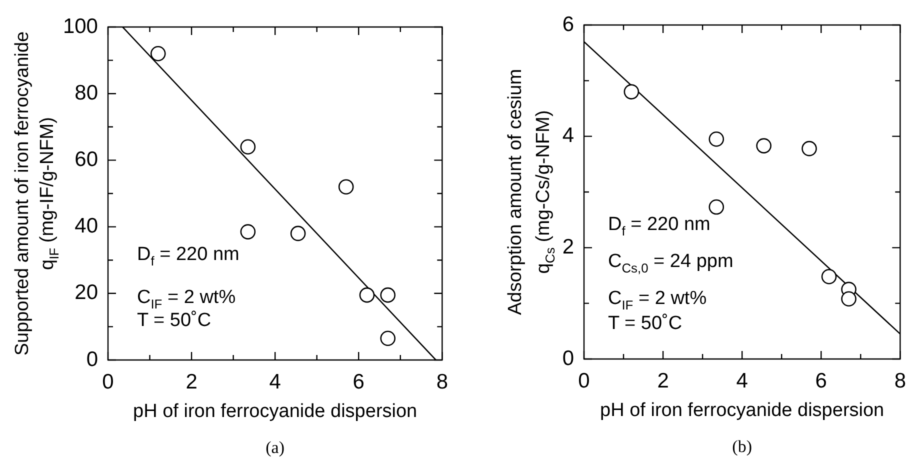 Image resolution: width=916 pixels, height=463 pixels. I want to click on y-tick-label: 60, so click(86, 159).